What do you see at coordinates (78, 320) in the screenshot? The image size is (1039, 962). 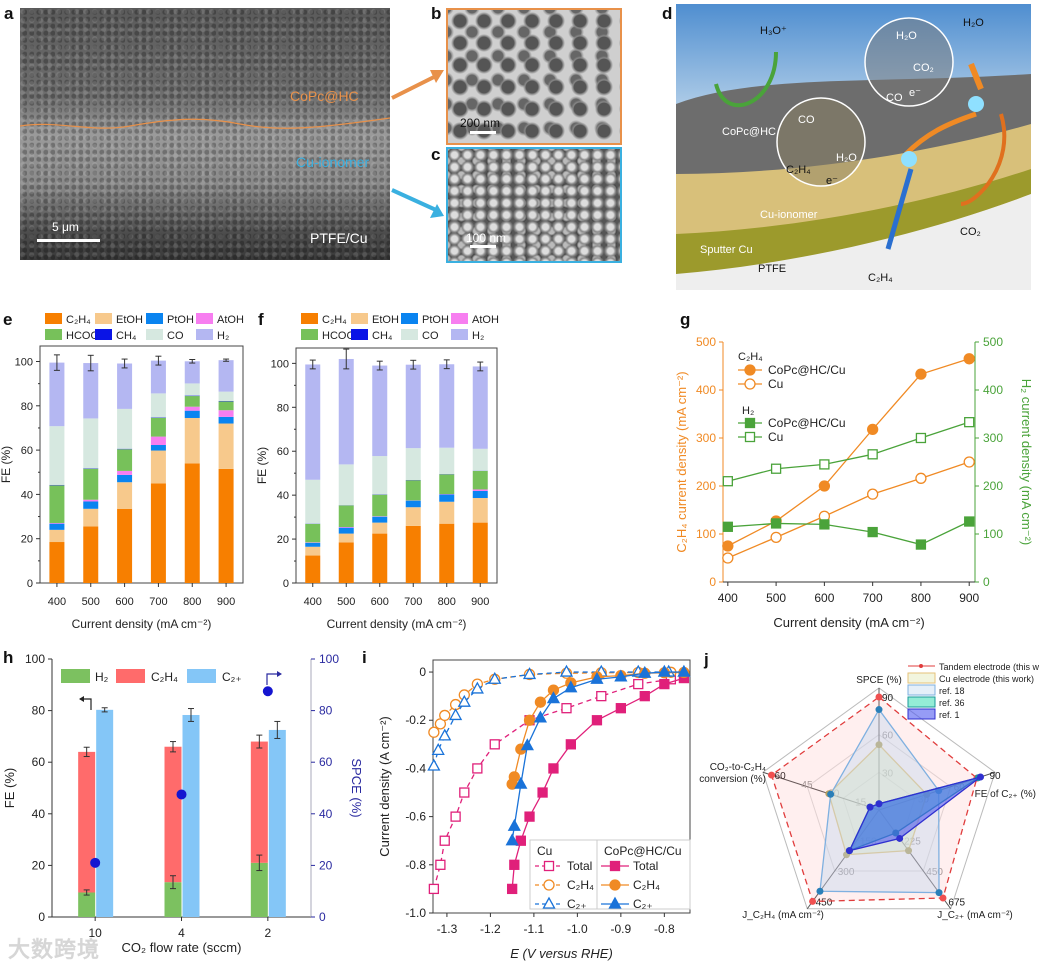 I see `e-legend-label: C₂H₄` at bounding box center [78, 320].